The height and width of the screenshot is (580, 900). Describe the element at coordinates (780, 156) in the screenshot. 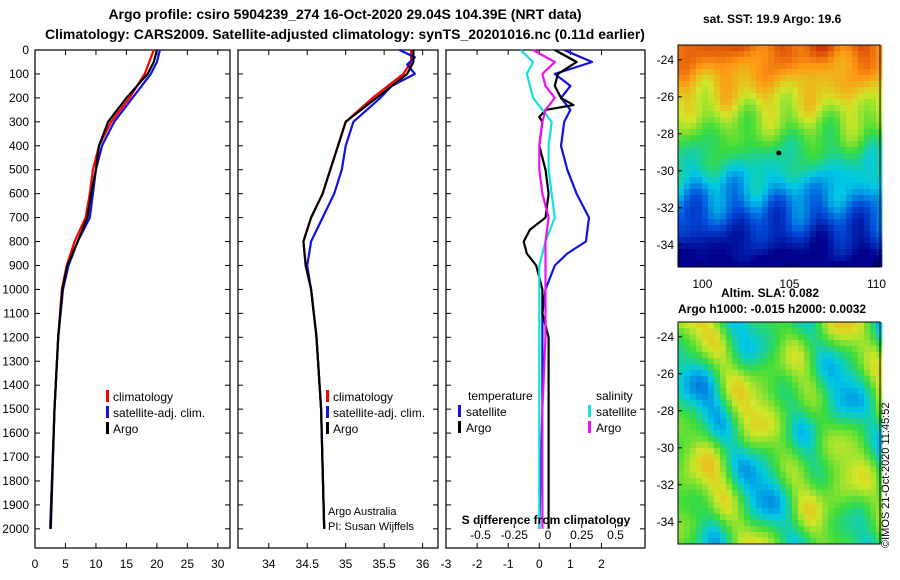

I see `sst-map` at that location.